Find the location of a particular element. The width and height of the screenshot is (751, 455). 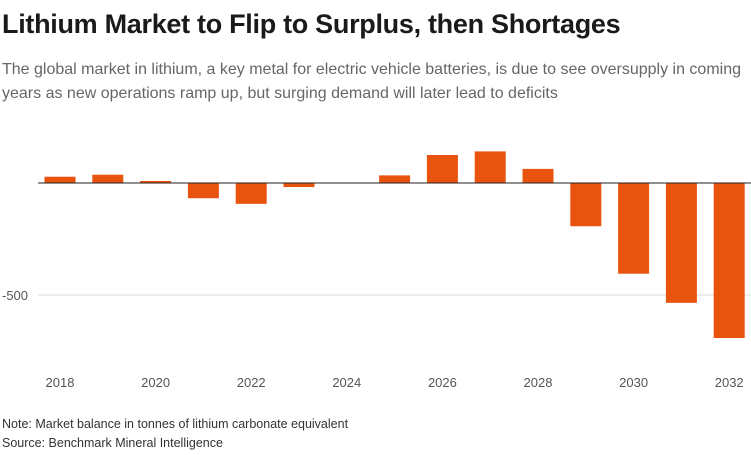

bar-2025 is located at coordinates (395, 179).